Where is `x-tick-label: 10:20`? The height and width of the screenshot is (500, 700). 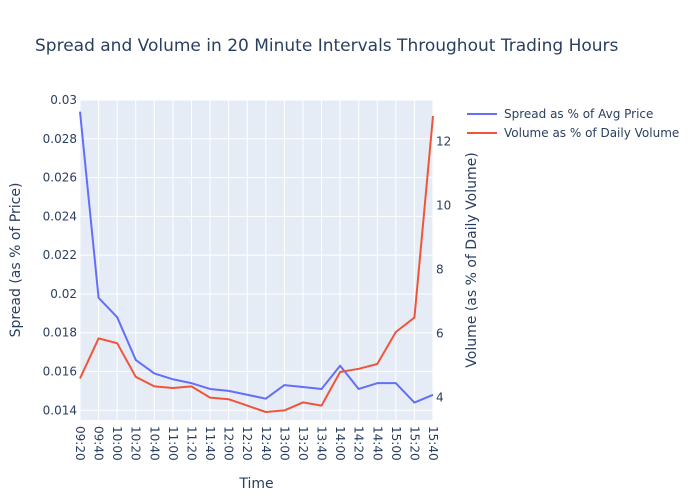 x-tick-label: 10:20 is located at coordinates (136, 443).